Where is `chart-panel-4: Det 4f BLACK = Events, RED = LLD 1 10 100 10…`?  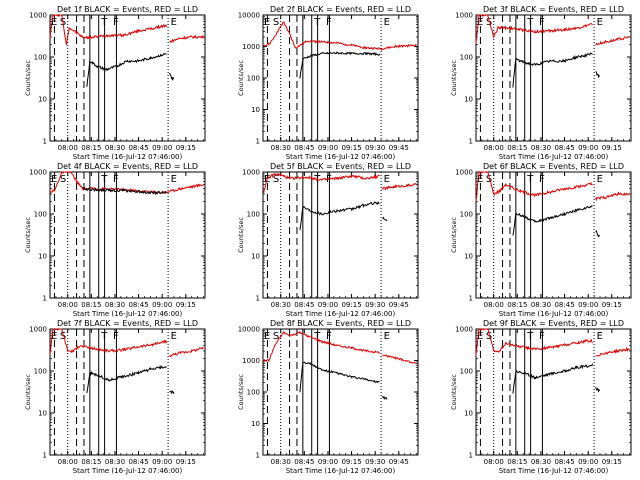 chart-panel-4: Det 4f BLACK = Events, RED = LLD 1 10 100 10… is located at coordinates (115, 240).